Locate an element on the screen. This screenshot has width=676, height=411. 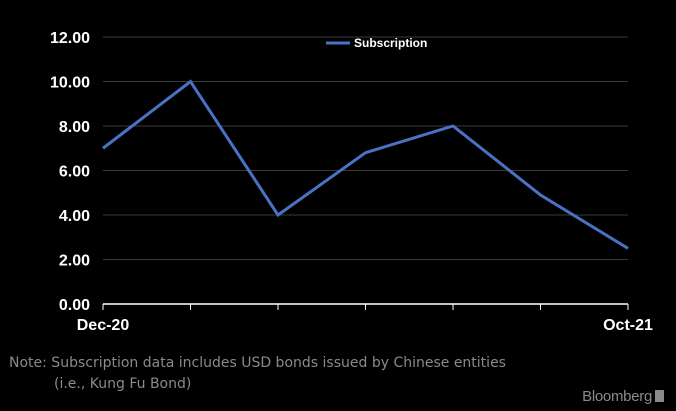
footnote-line-2: (i.e., Kung Fu Bond) is located at coordinates (123, 384).